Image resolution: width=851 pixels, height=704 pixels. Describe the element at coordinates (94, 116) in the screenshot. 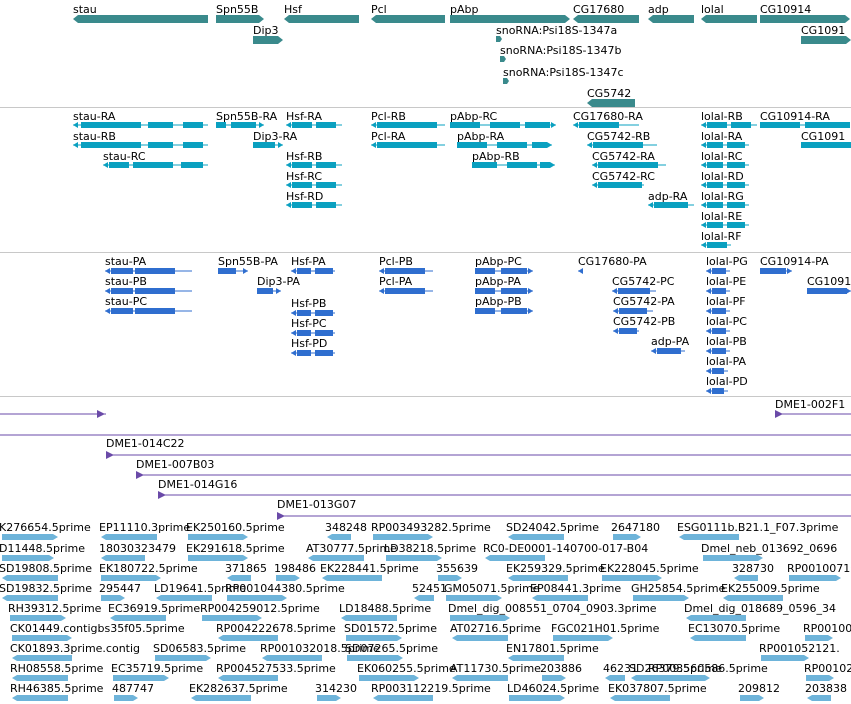

I see `transcript-label: stau-RA` at that location.